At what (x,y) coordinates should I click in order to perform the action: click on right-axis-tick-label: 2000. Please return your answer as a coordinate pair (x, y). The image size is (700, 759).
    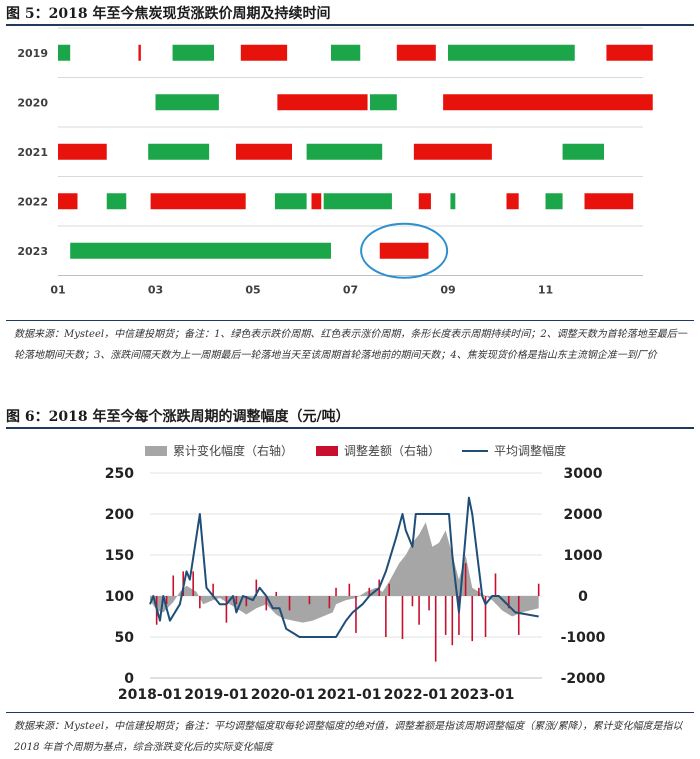
    Looking at the image, I should click on (583, 515).